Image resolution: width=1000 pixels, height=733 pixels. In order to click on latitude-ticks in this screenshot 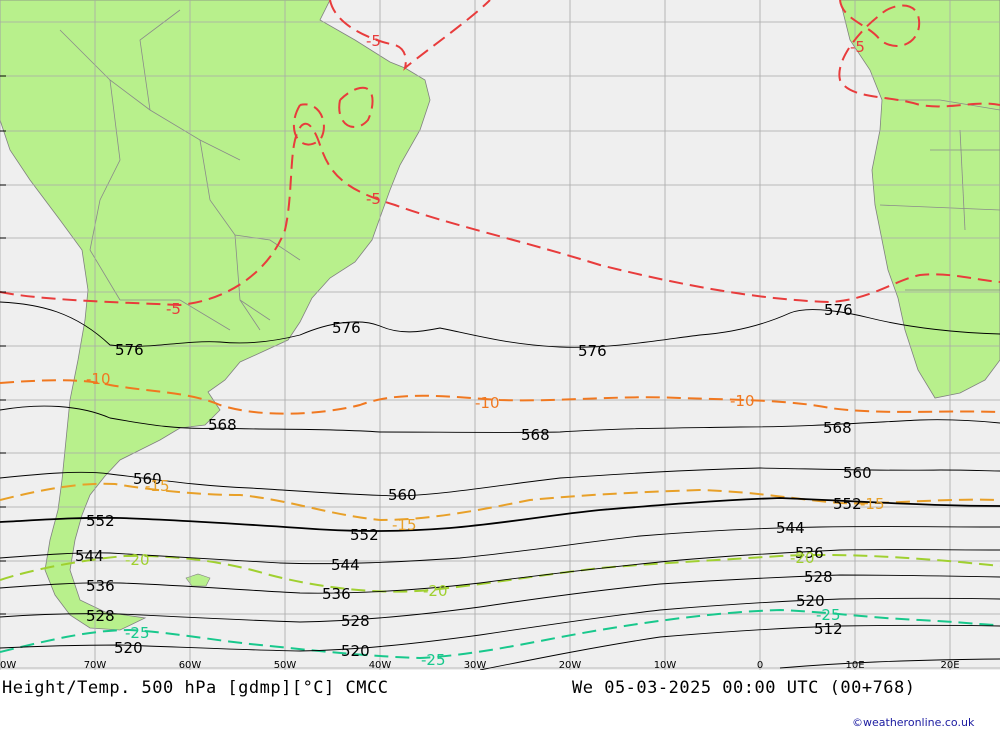, I will do `click(3, 345)`.